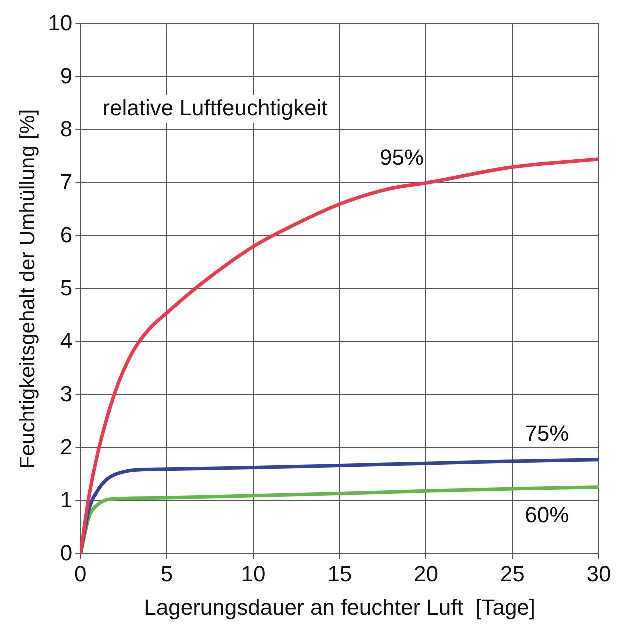 The height and width of the screenshot is (638, 625). What do you see at coordinates (547, 515) in the screenshot?
I see `series-label: 60%` at bounding box center [547, 515].